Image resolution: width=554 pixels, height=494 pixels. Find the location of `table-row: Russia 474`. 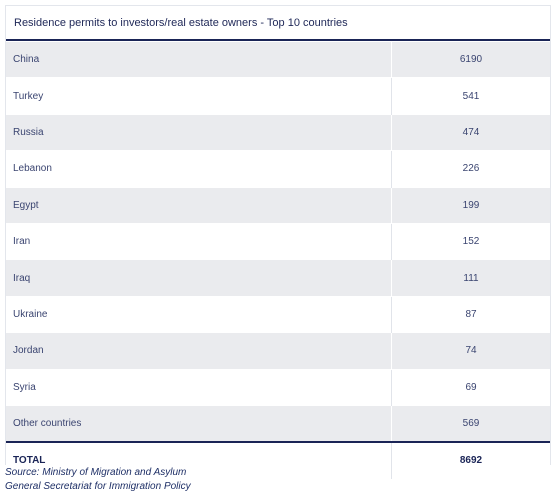

table-row: Russia 474 is located at coordinates (278, 132).